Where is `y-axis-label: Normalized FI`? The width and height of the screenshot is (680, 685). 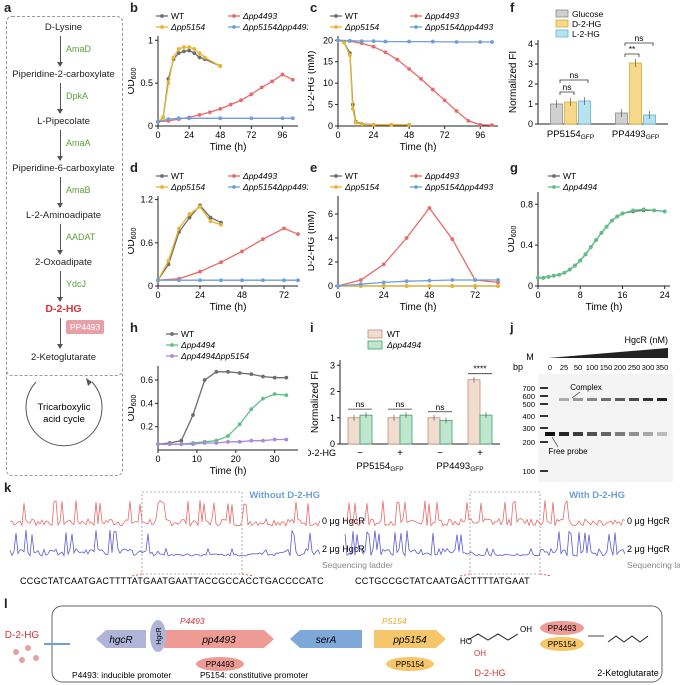
y-axis-label: Normalized FI is located at coordinates (315, 402).